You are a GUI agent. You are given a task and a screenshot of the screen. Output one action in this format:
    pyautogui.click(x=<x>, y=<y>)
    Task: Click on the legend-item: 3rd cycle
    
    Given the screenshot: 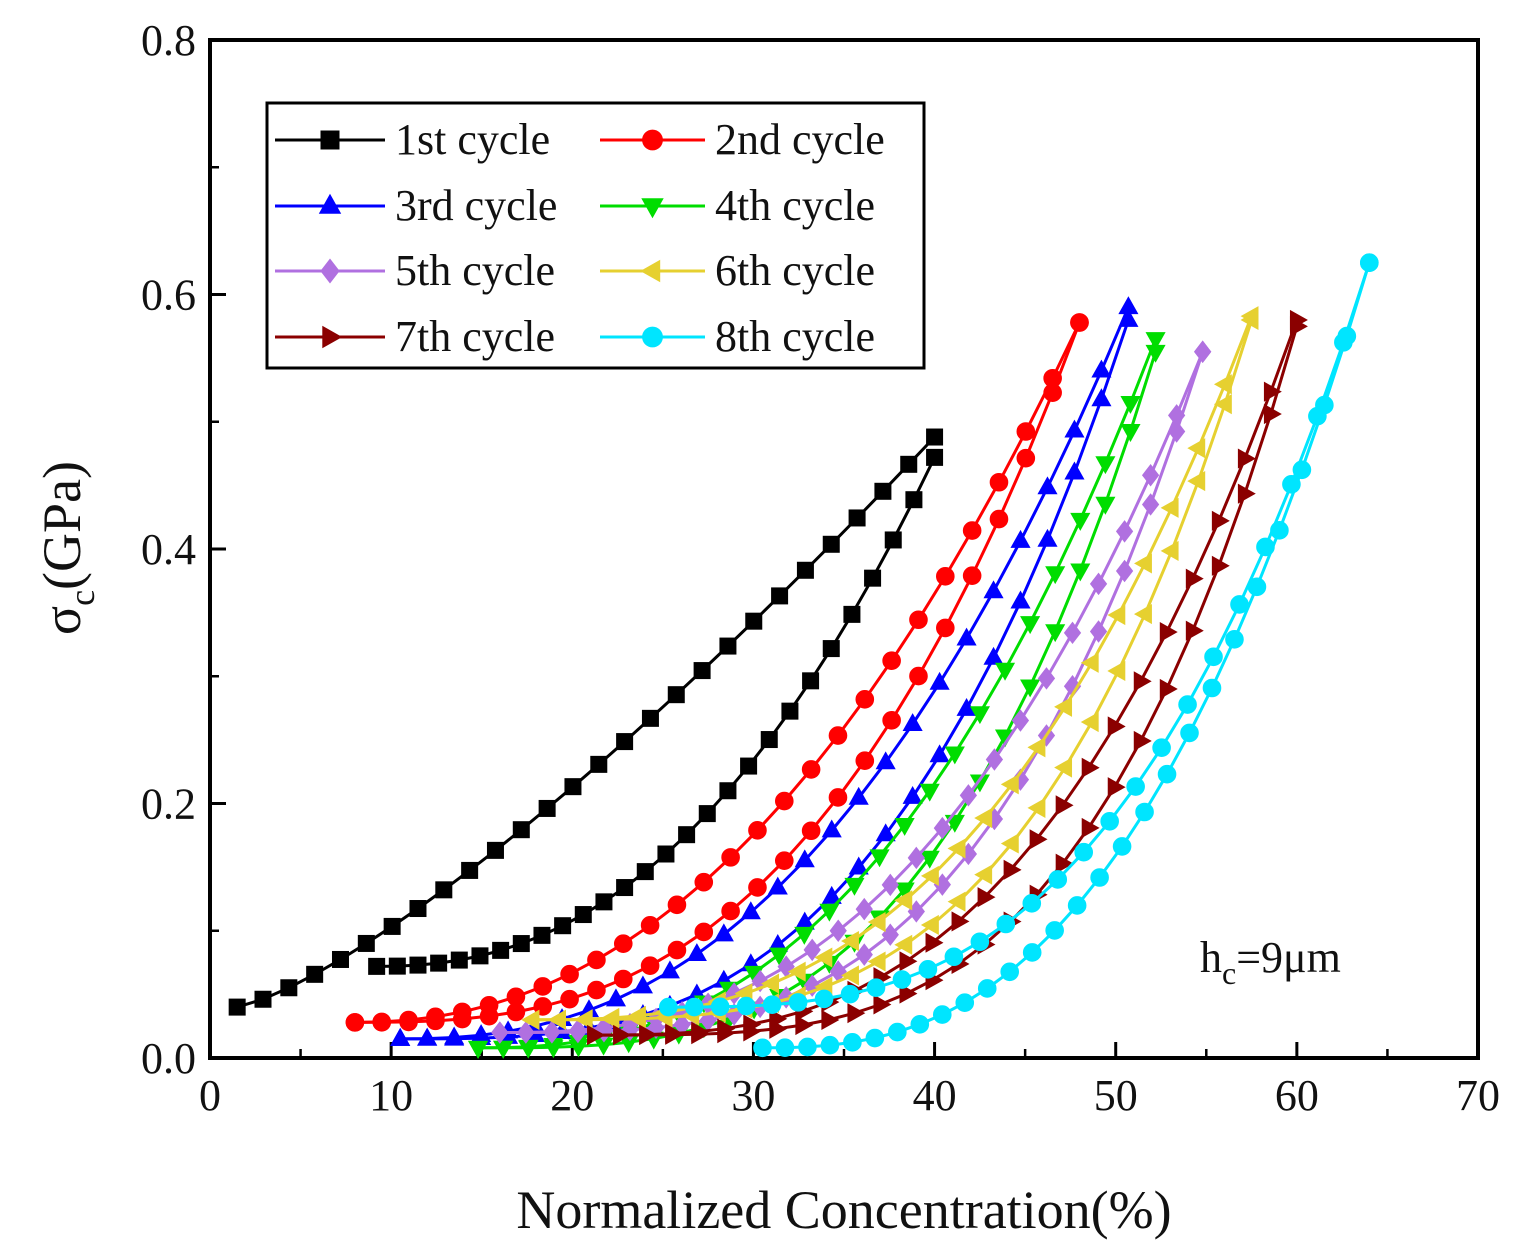 What is the action you would take?
    pyautogui.click(x=416, y=205)
    